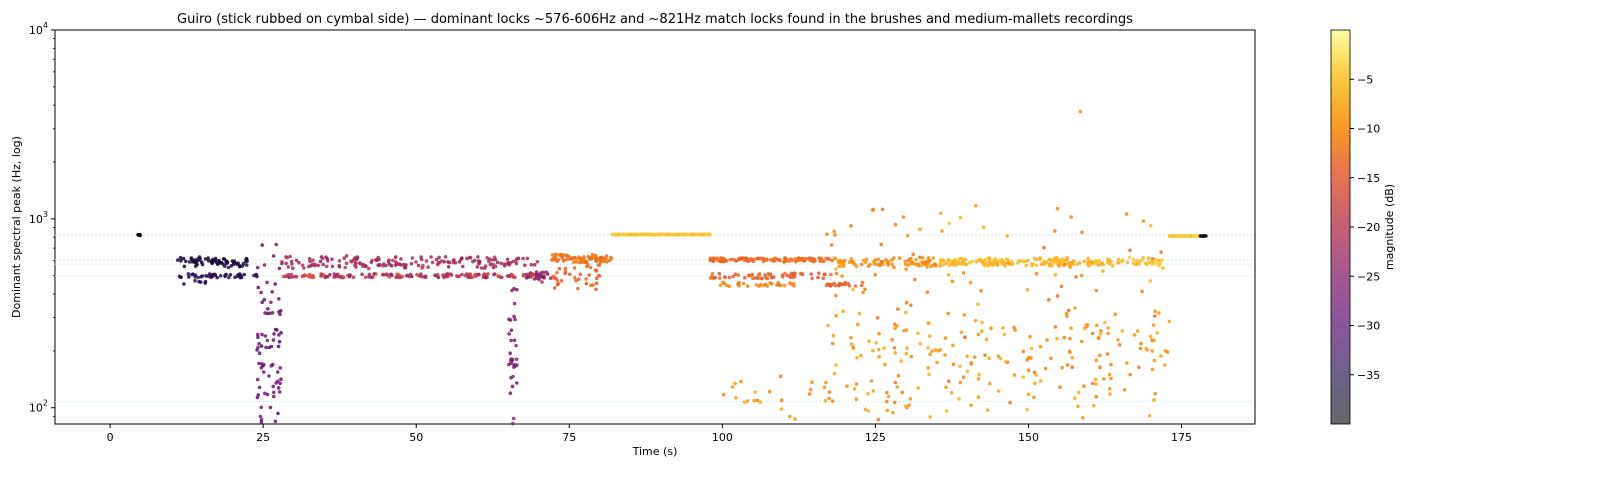 The height and width of the screenshot is (484, 1600). Describe the element at coordinates (1181, 437) in the screenshot. I see `x-tick-label: 175` at that location.